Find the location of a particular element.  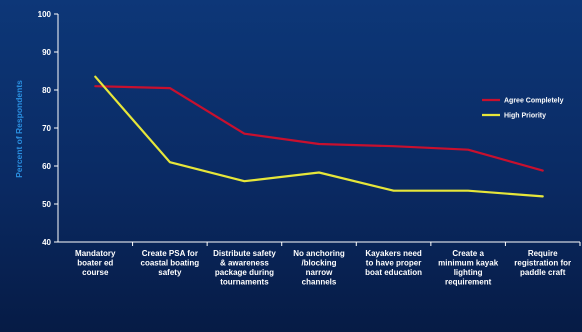

y-tick-label: 70 is located at coordinates (46, 128).